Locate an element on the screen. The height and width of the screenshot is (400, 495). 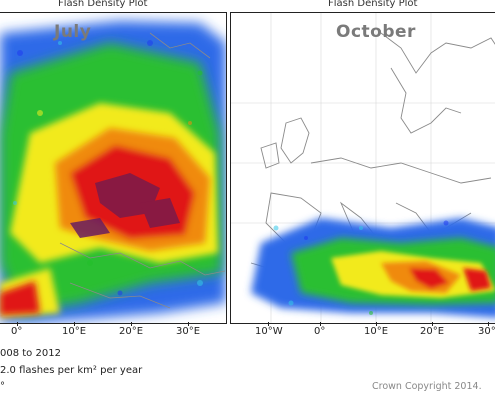
july-lon-tick: 10°E is located at coordinates (74, 331).